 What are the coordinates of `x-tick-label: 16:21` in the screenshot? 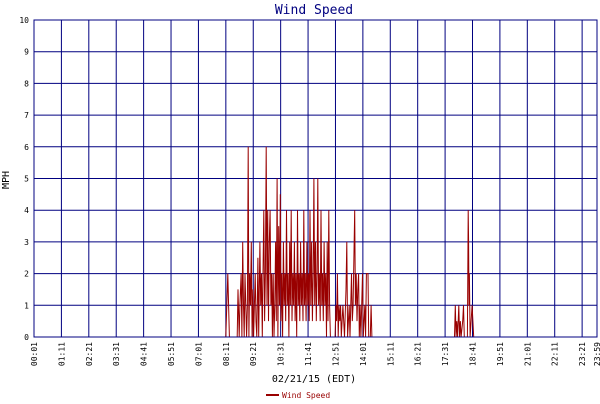 It's located at (418, 354).